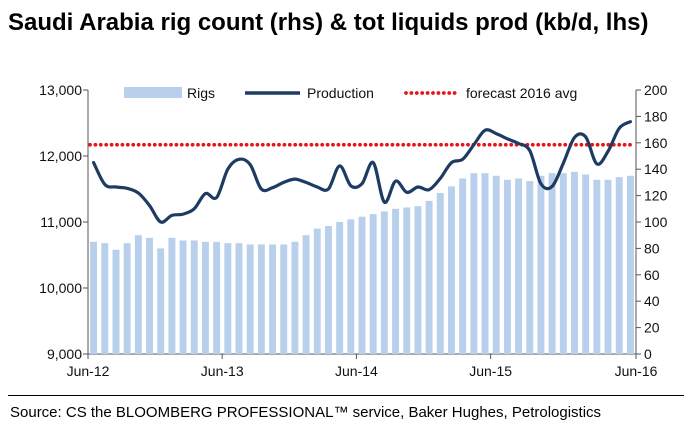 Image resolution: width=692 pixels, height=445 pixels. What do you see at coordinates (222, 371) in the screenshot?
I see `x-tick-label: Jun-13` at bounding box center [222, 371].